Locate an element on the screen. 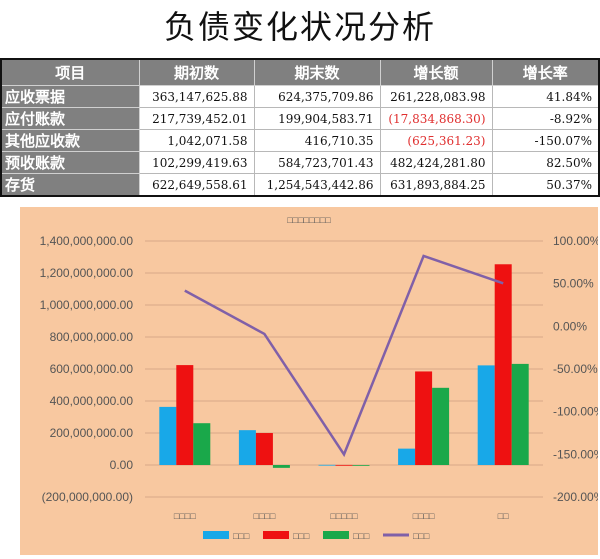  page-title: 负债变化状况分析 is located at coordinates (299, 27).